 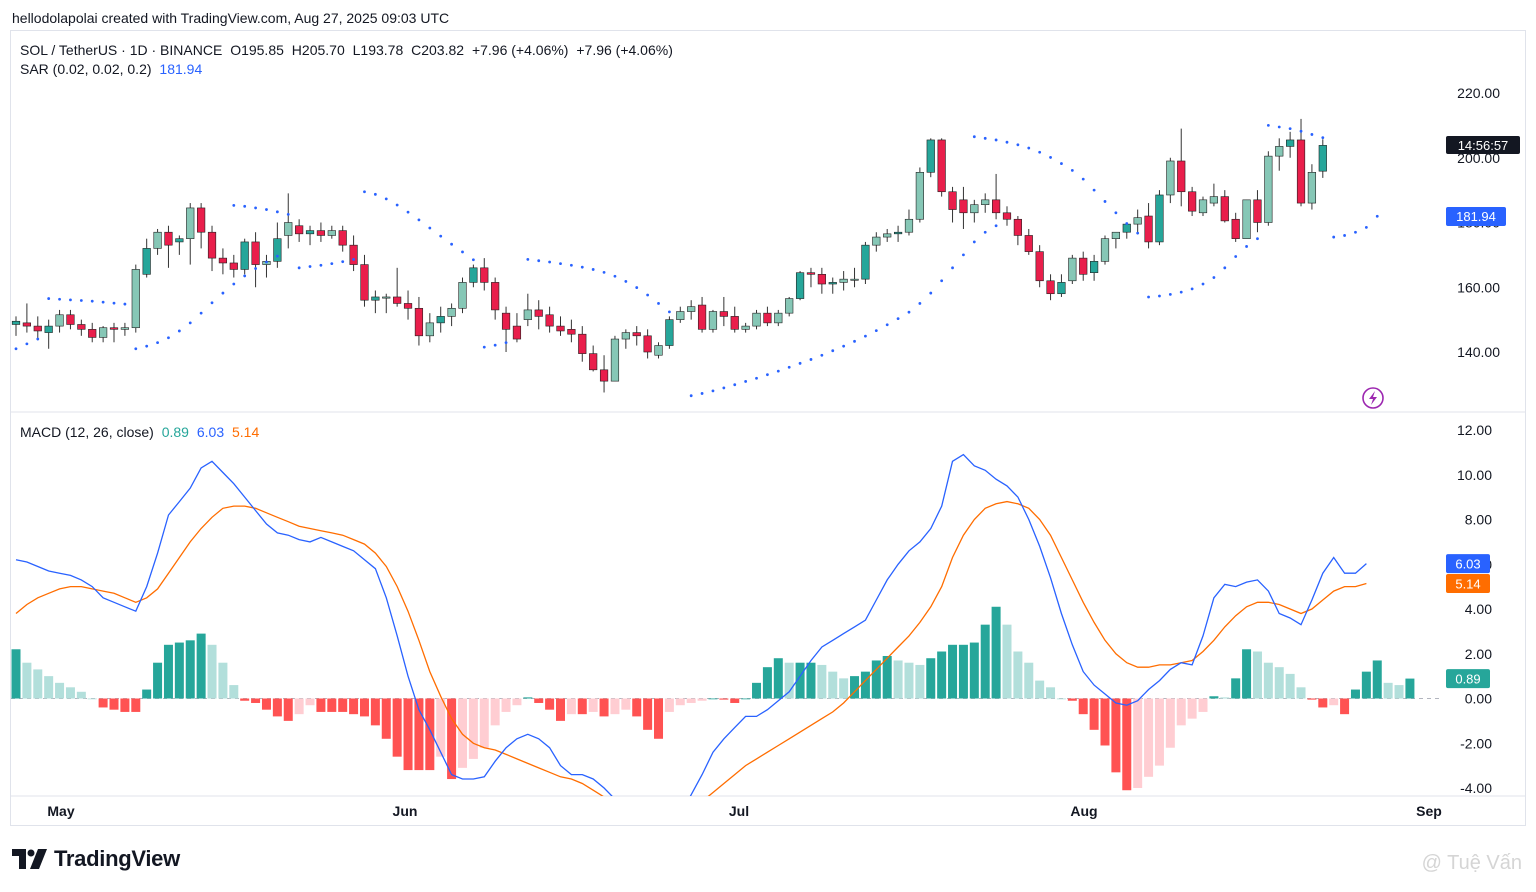 I want to click on macd-line-badge: 6.03, so click(x=1468, y=564).